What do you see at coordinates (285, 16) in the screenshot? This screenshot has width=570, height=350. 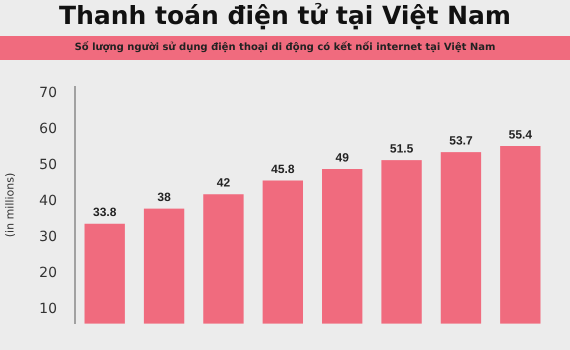 I see `chart-title: Thanh toán điện tử tại Việt Nam` at bounding box center [285, 16].